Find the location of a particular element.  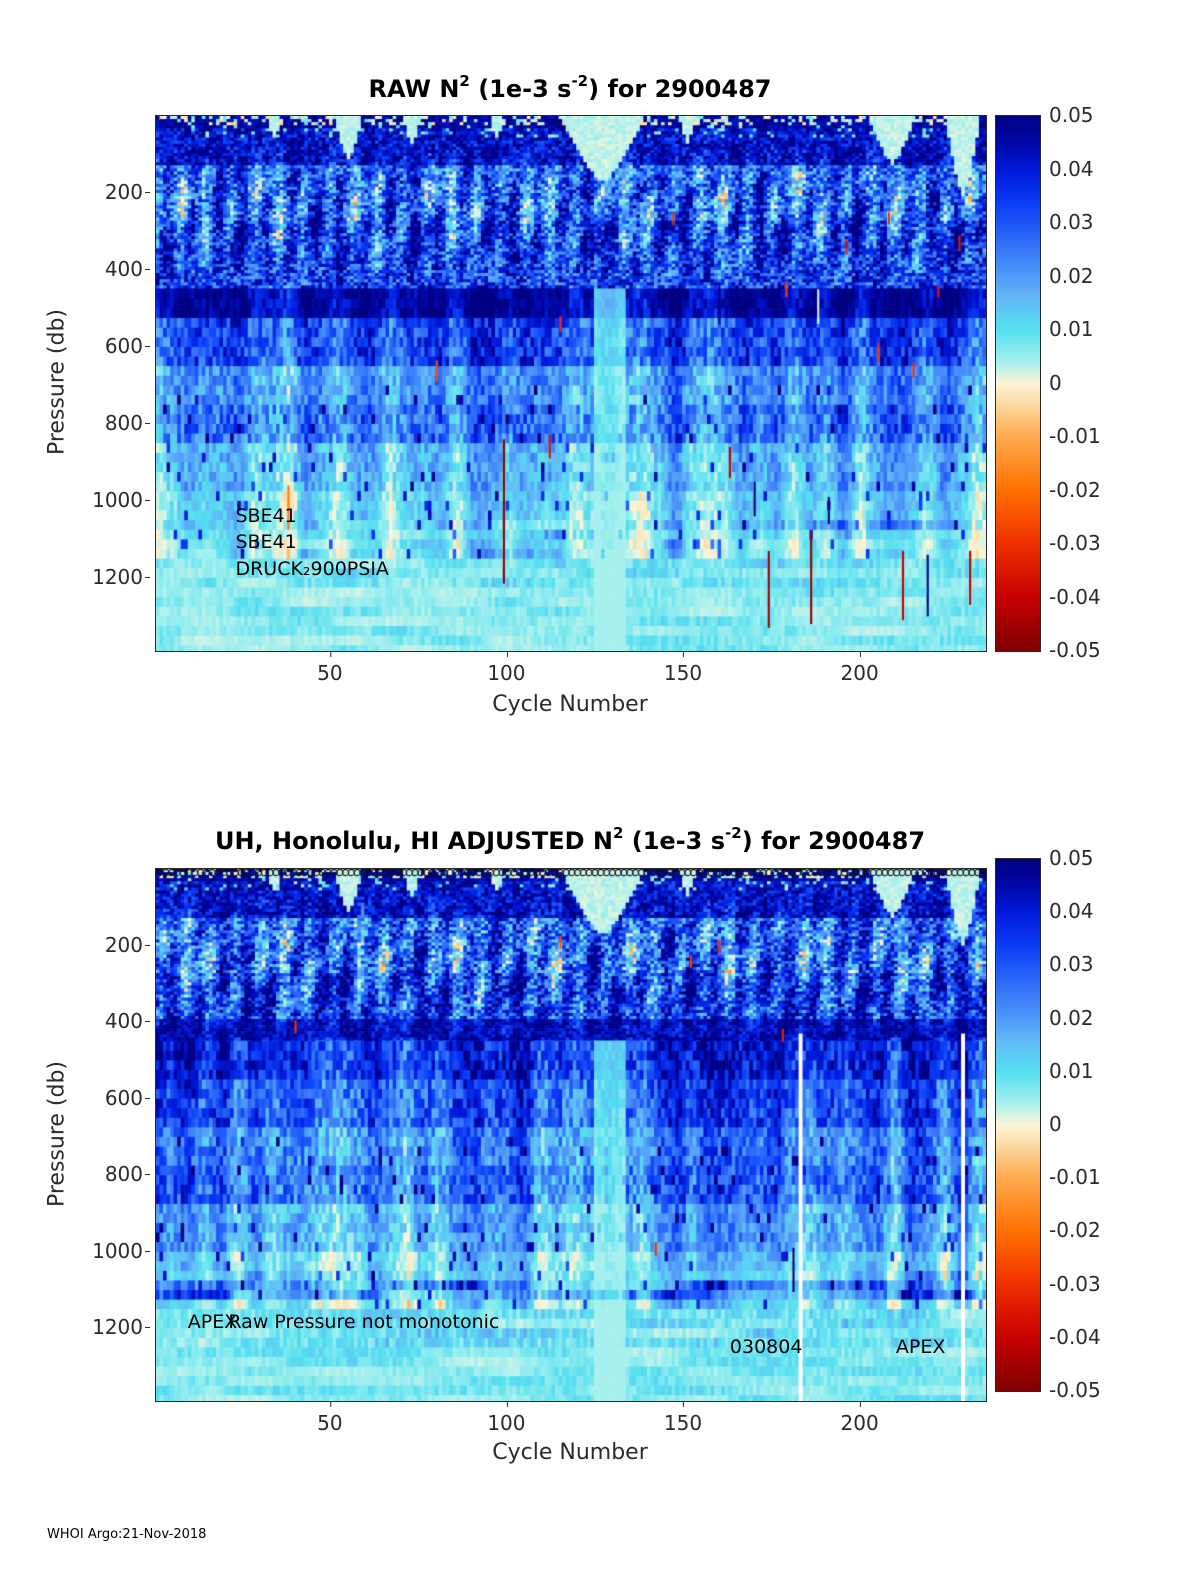

title-text: RAW N is located at coordinates (414, 89).